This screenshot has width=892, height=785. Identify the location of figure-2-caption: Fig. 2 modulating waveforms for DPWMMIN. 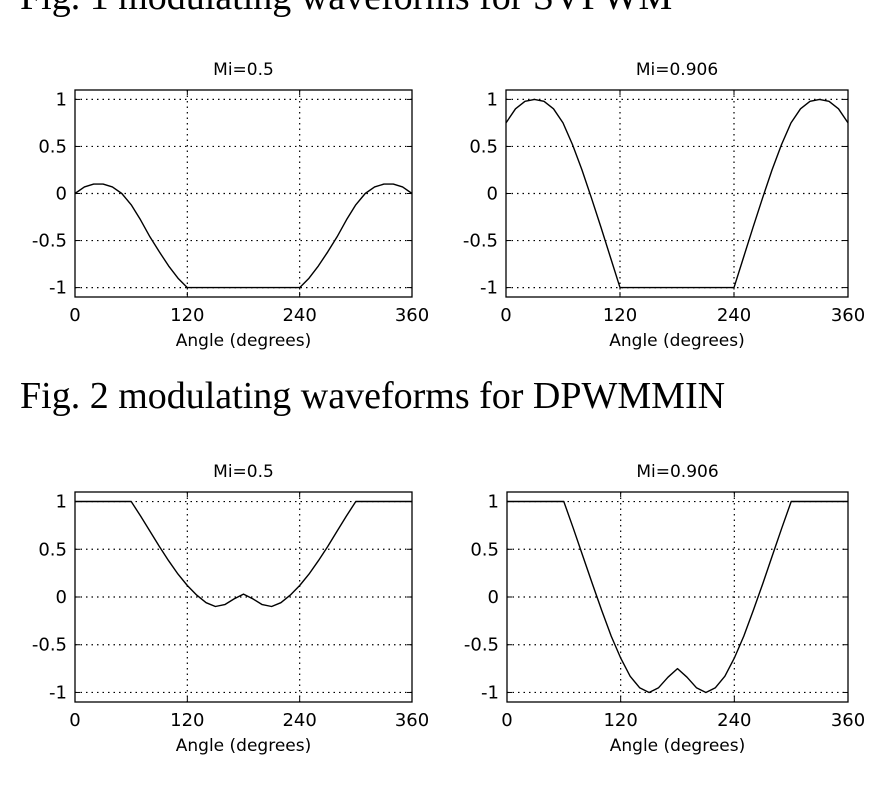
(373, 396).